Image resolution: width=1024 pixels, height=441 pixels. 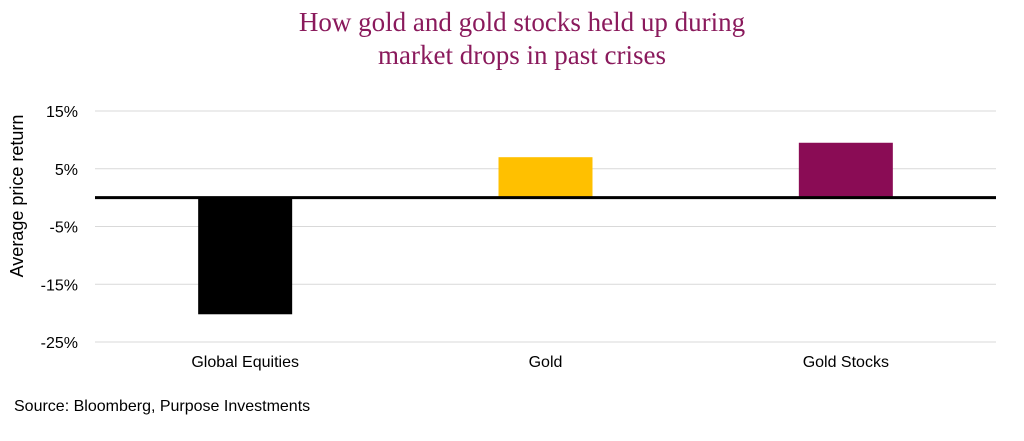 What do you see at coordinates (59, 285) in the screenshot?
I see `y-tick-label: -15%` at bounding box center [59, 285].